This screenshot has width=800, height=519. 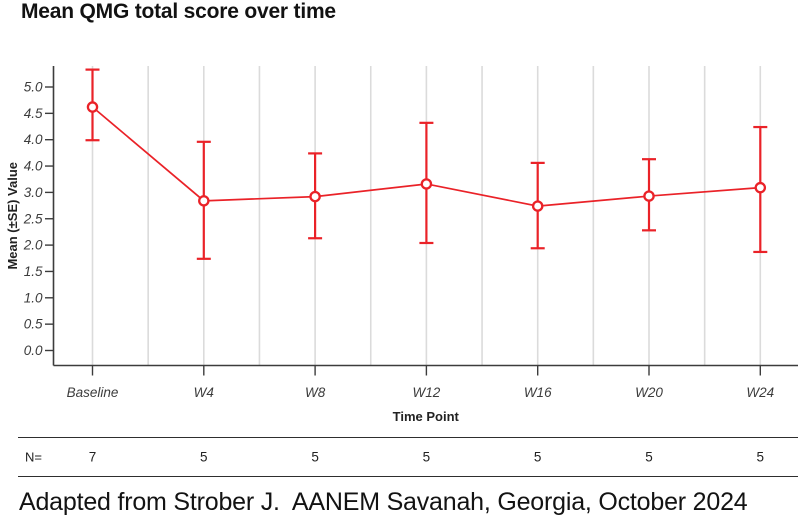 What do you see at coordinates (33, 218) in the screenshot?
I see `y-tick-label: 2.5` at bounding box center [33, 218].